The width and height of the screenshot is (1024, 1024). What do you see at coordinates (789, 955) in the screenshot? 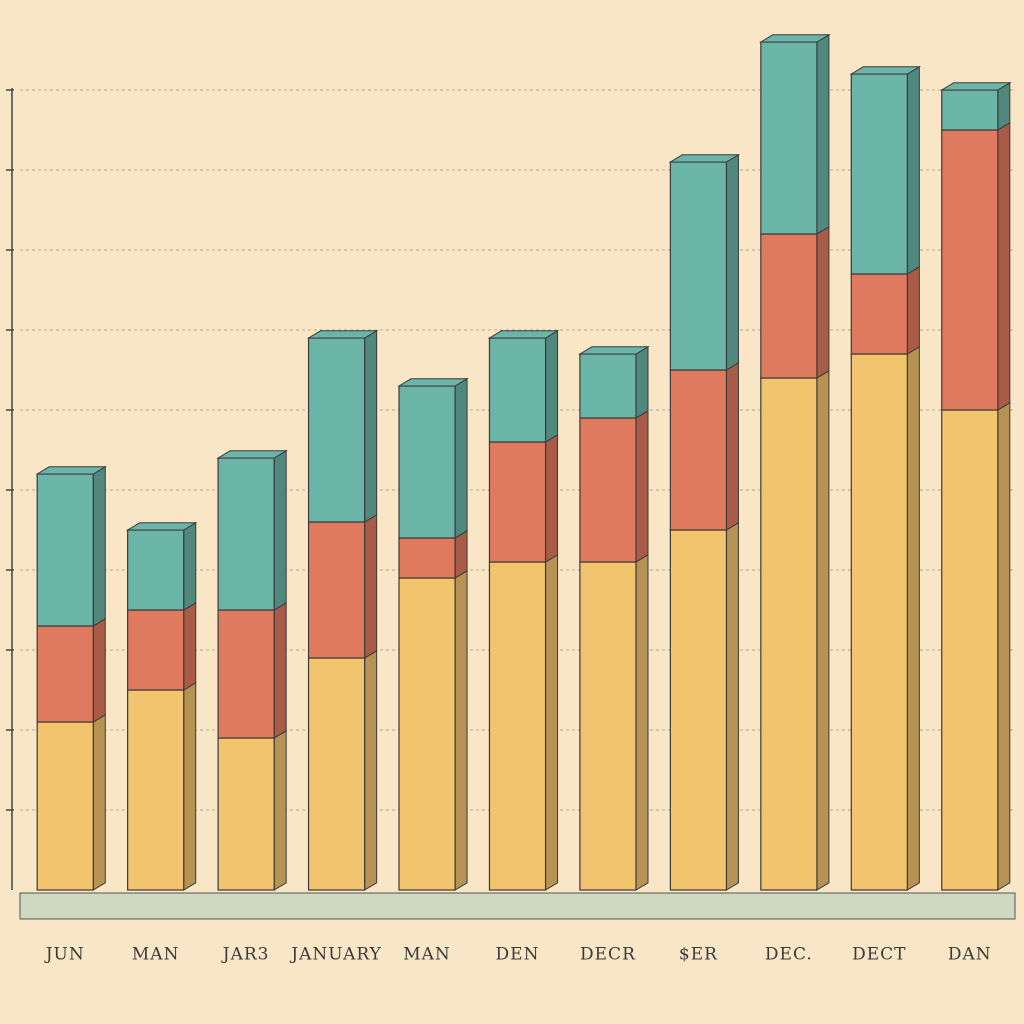
I see `x-tick-label: DEC.` at bounding box center [789, 955].